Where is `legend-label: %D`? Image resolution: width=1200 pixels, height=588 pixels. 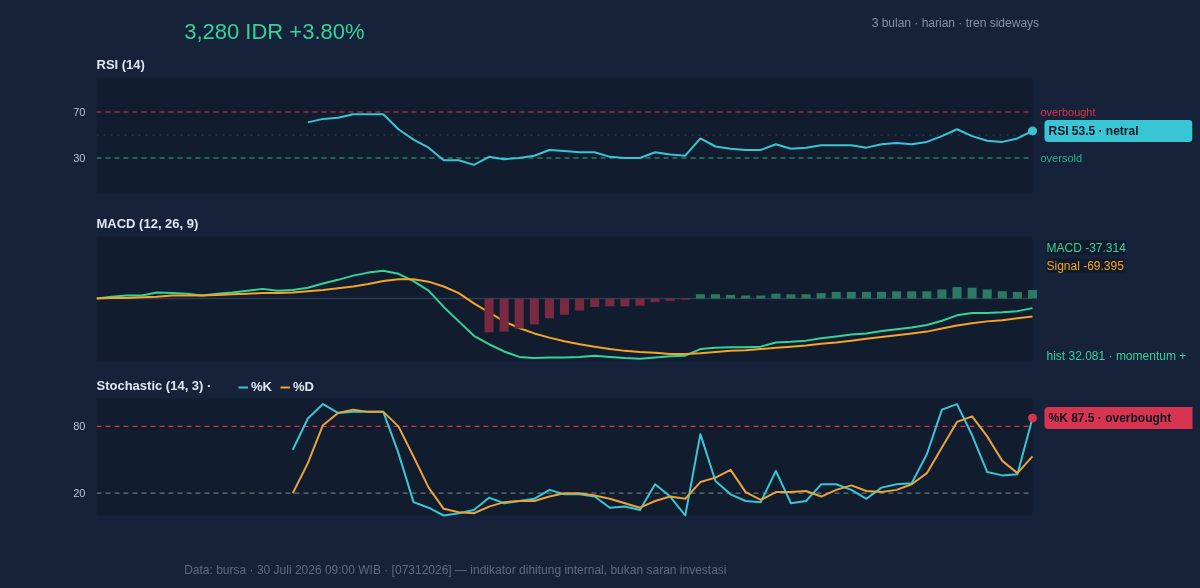 legend-label: %D is located at coordinates (303, 386).